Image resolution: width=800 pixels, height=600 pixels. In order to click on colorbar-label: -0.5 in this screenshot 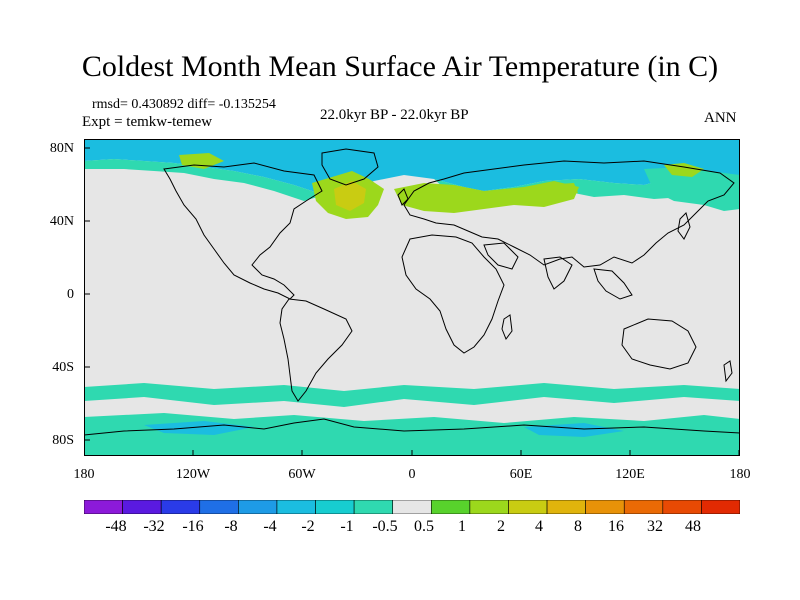, I will do `click(385, 526)`.